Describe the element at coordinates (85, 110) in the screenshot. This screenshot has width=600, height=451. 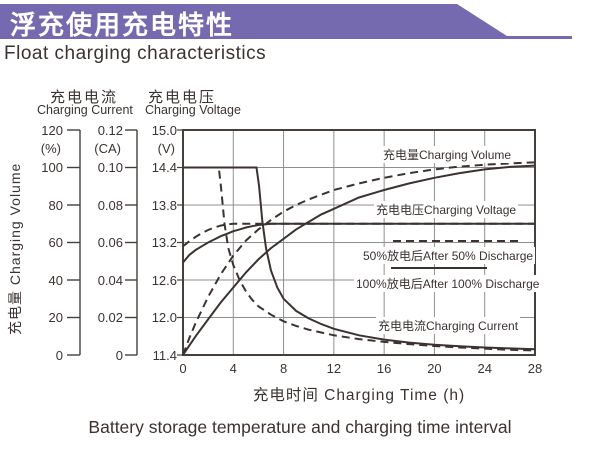
I see `current-axis-header-en: Charging Current` at that location.